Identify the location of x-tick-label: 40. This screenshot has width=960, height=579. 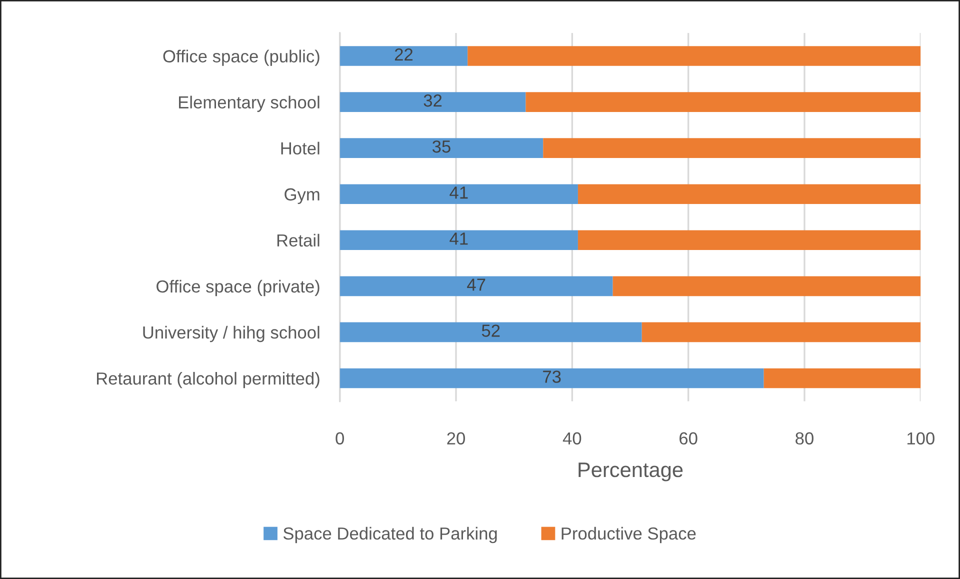
(572, 438).